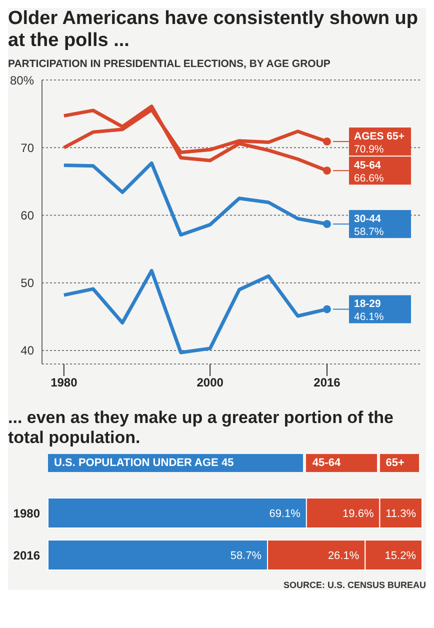 This screenshot has height=628, width=434. What do you see at coordinates (201, 428) in the screenshot?
I see `chart-title: ... even as they make up a greater portion of the total population.` at bounding box center [201, 428].